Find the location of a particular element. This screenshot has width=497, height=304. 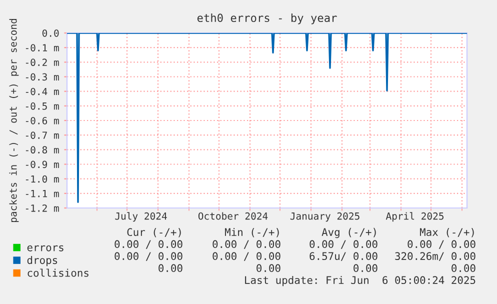

text: Min (-/+) is located at coordinates (251, 233).